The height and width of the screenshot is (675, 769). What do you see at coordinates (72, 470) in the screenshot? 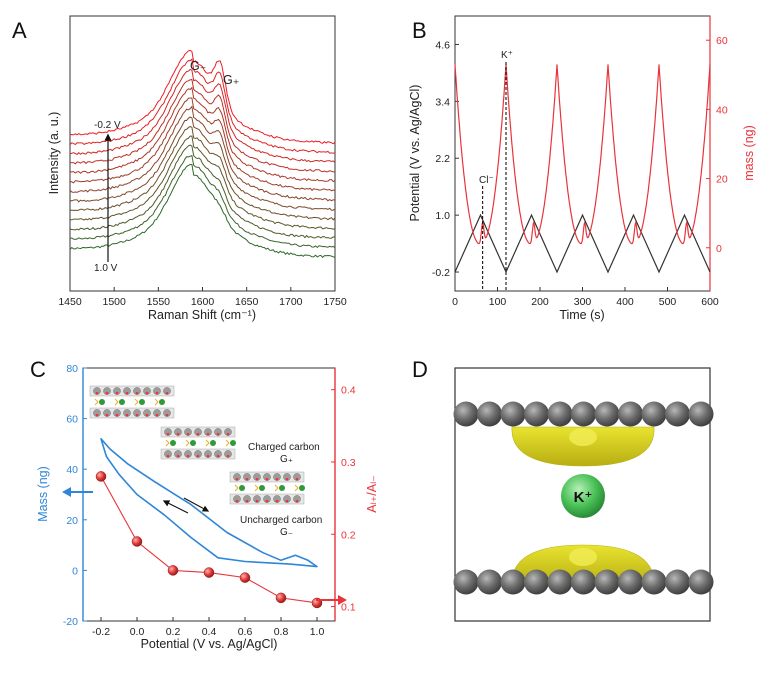
I see `c-ytick-label: 40` at bounding box center [72, 470].